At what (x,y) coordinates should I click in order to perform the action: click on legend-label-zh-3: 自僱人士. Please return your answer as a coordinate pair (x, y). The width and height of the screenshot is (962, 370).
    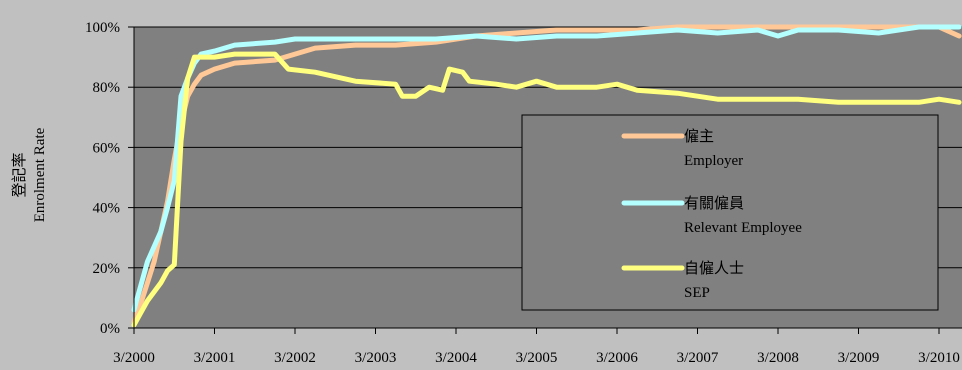
    Looking at the image, I should click on (714, 268).